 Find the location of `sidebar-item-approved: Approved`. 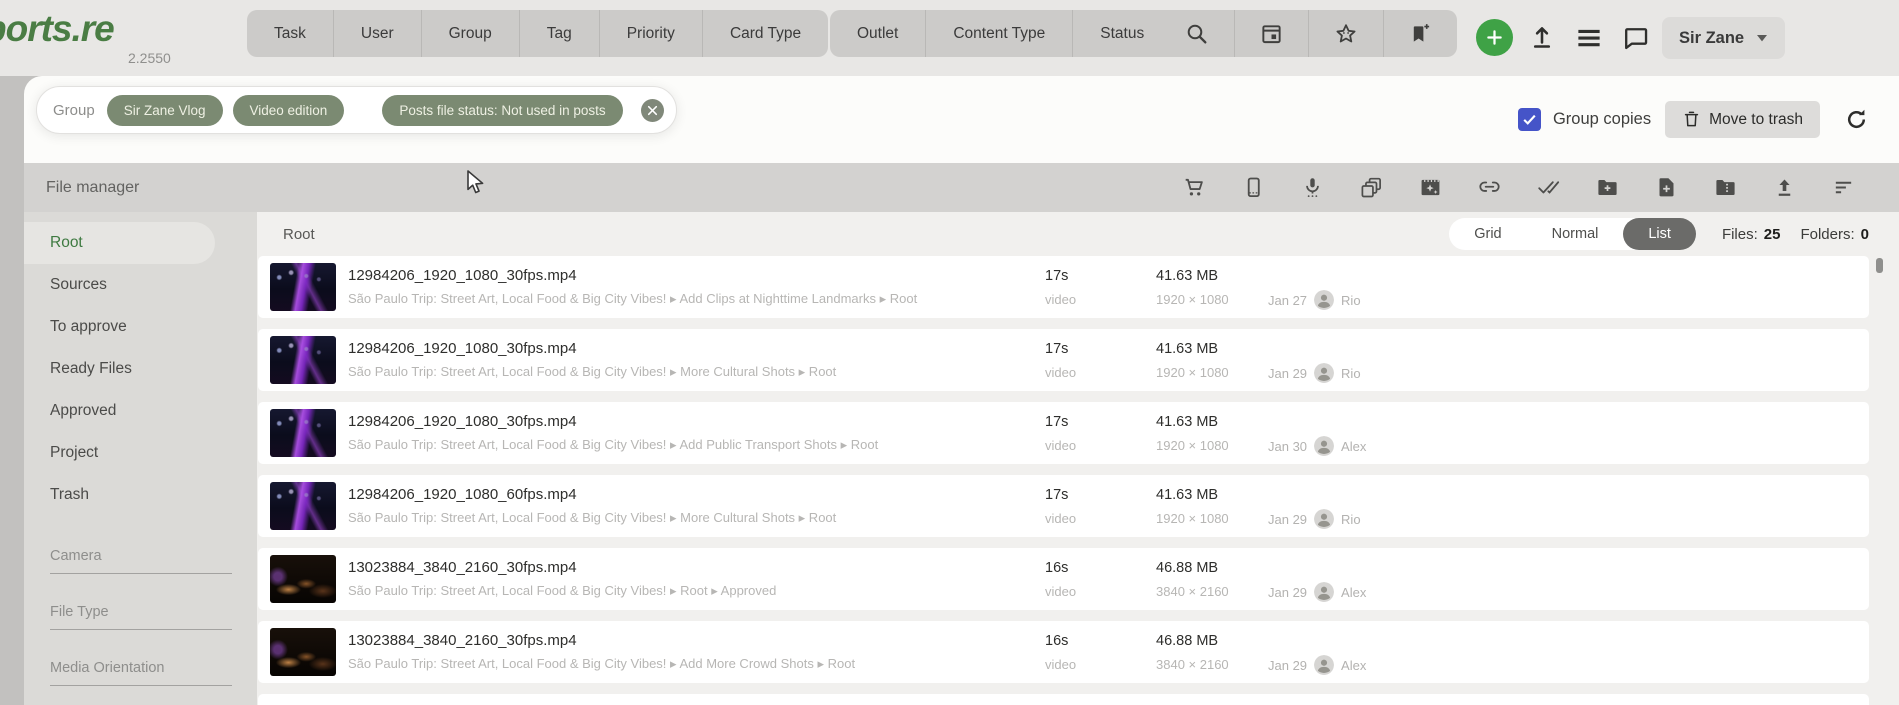

sidebar-item-approved: Approved is located at coordinates (83, 410).